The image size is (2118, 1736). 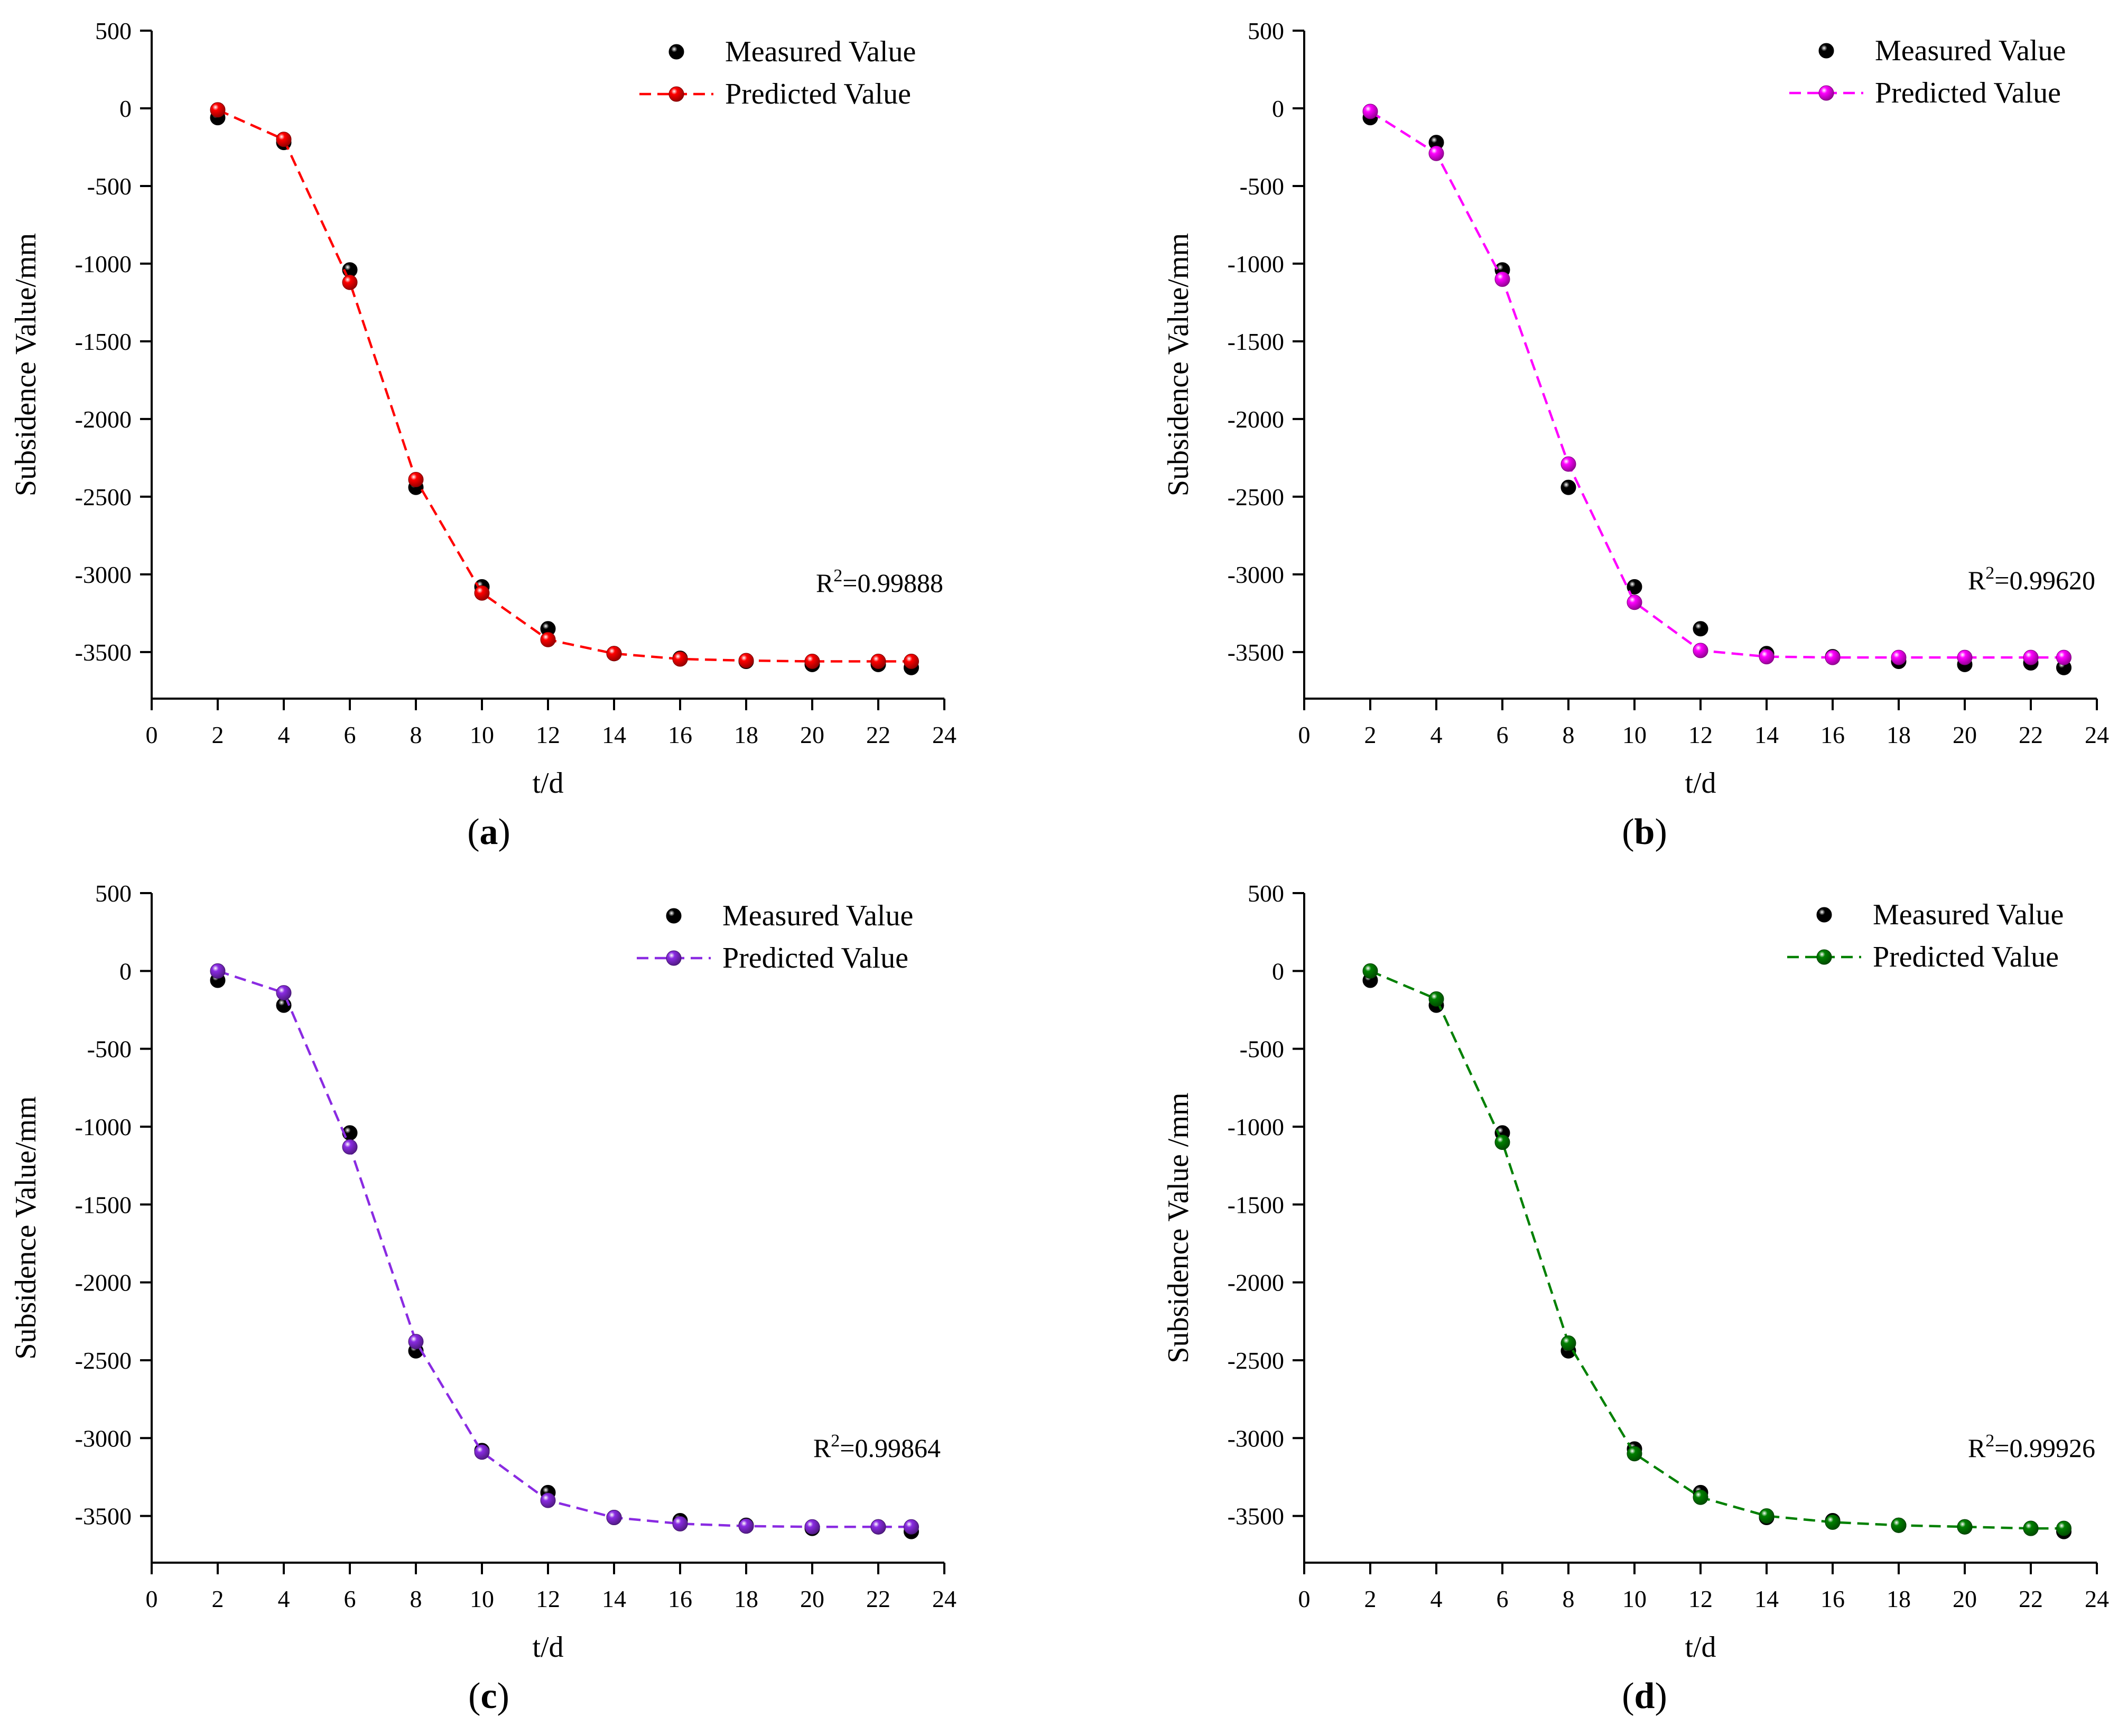 I want to click on panel-label-letter: c, so click(x=489, y=1696).